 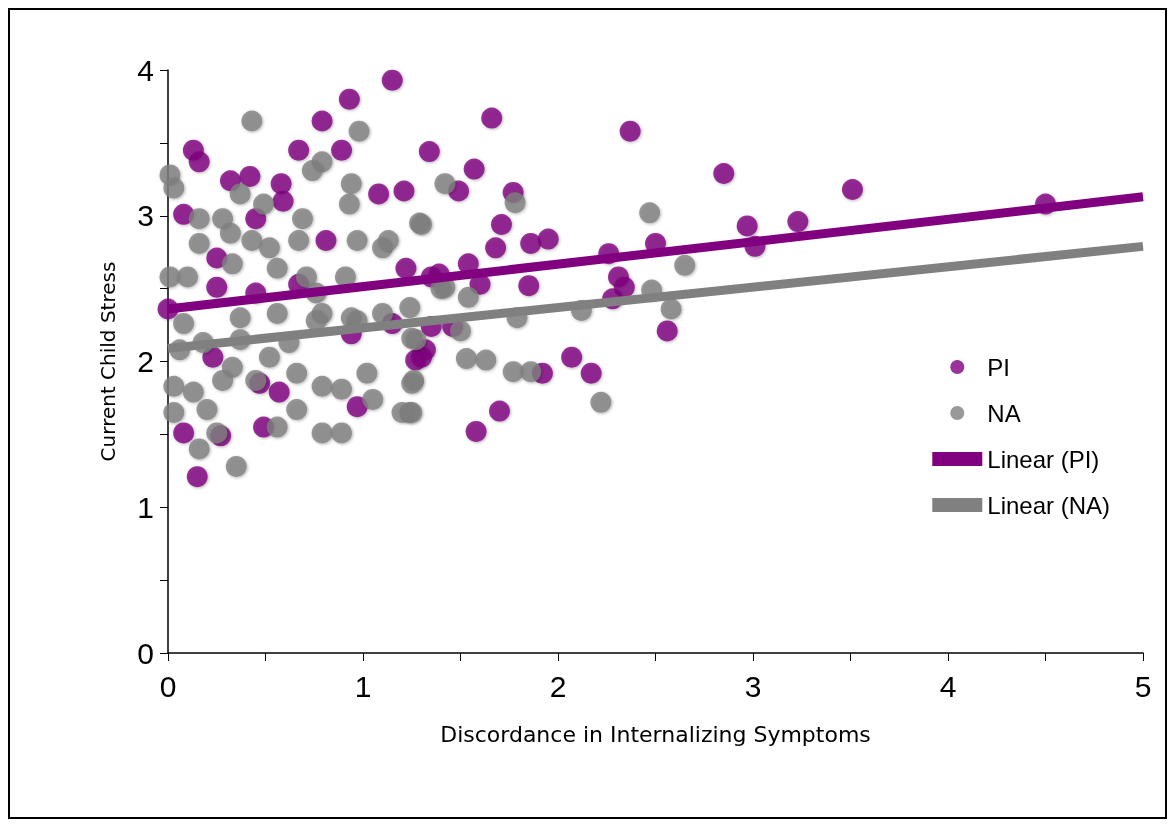 What do you see at coordinates (1043, 459) in the screenshot?
I see `legend-label: Linear (PI)` at bounding box center [1043, 459].